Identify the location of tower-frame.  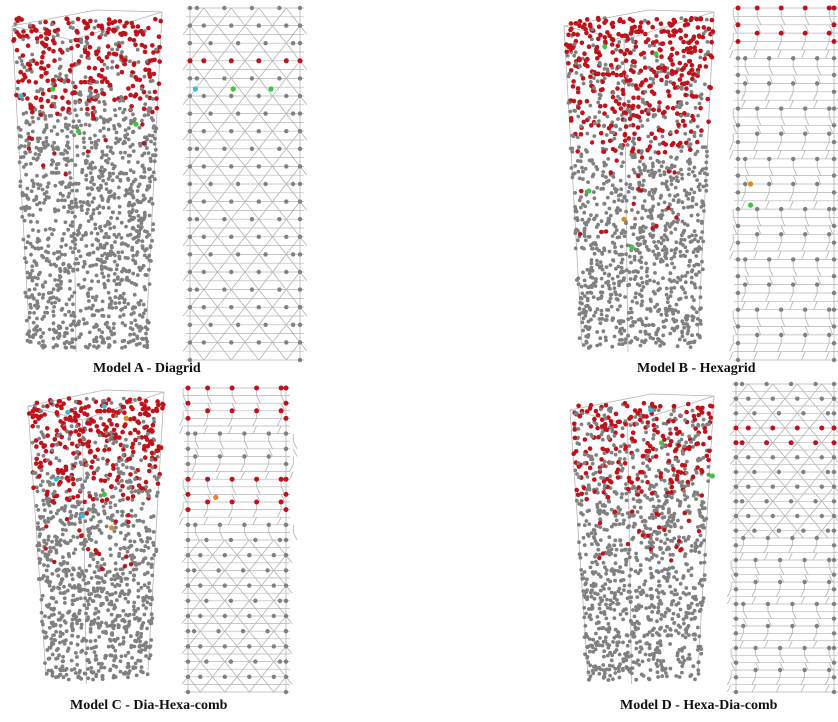
(639, 181).